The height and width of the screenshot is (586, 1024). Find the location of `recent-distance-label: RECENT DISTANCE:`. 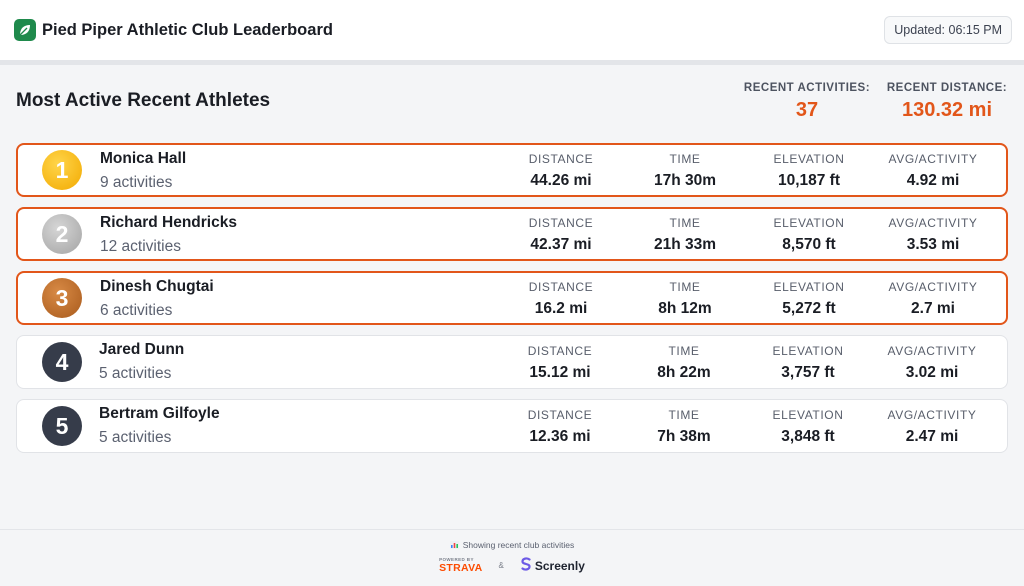

recent-distance-label: RECENT DISTANCE: is located at coordinates (947, 88).